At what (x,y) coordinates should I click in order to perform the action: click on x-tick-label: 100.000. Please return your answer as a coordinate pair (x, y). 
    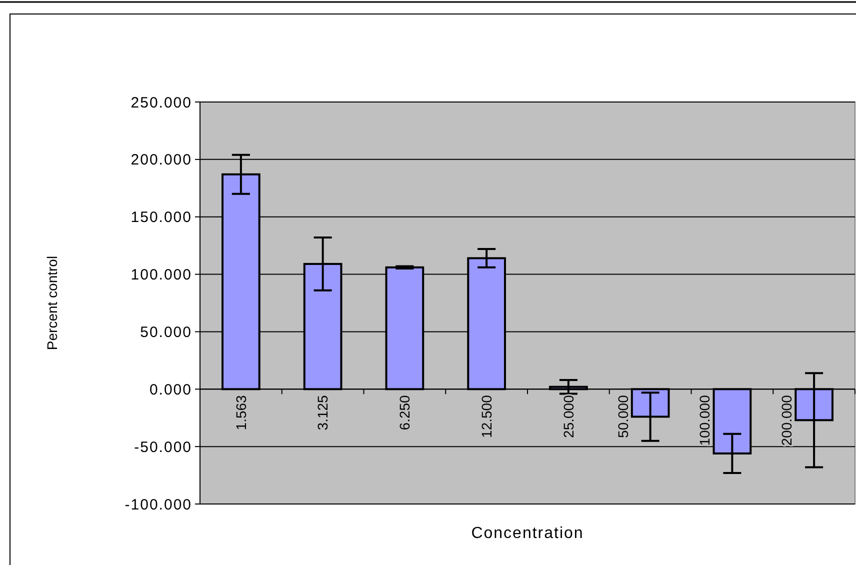
    Looking at the image, I should click on (704, 420).